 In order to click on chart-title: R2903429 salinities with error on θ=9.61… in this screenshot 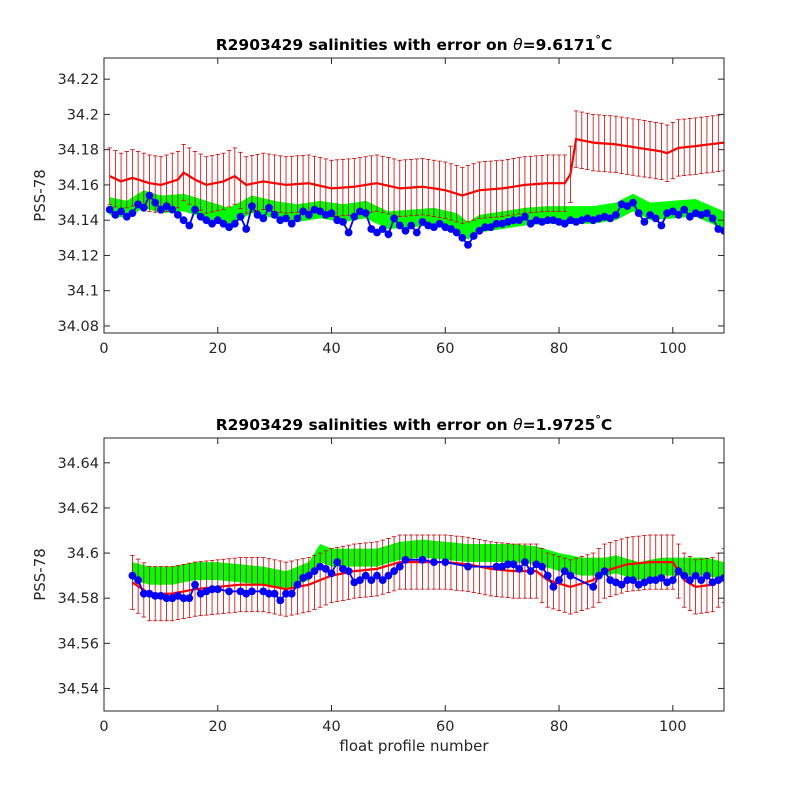, I will do `click(414, 43)`.